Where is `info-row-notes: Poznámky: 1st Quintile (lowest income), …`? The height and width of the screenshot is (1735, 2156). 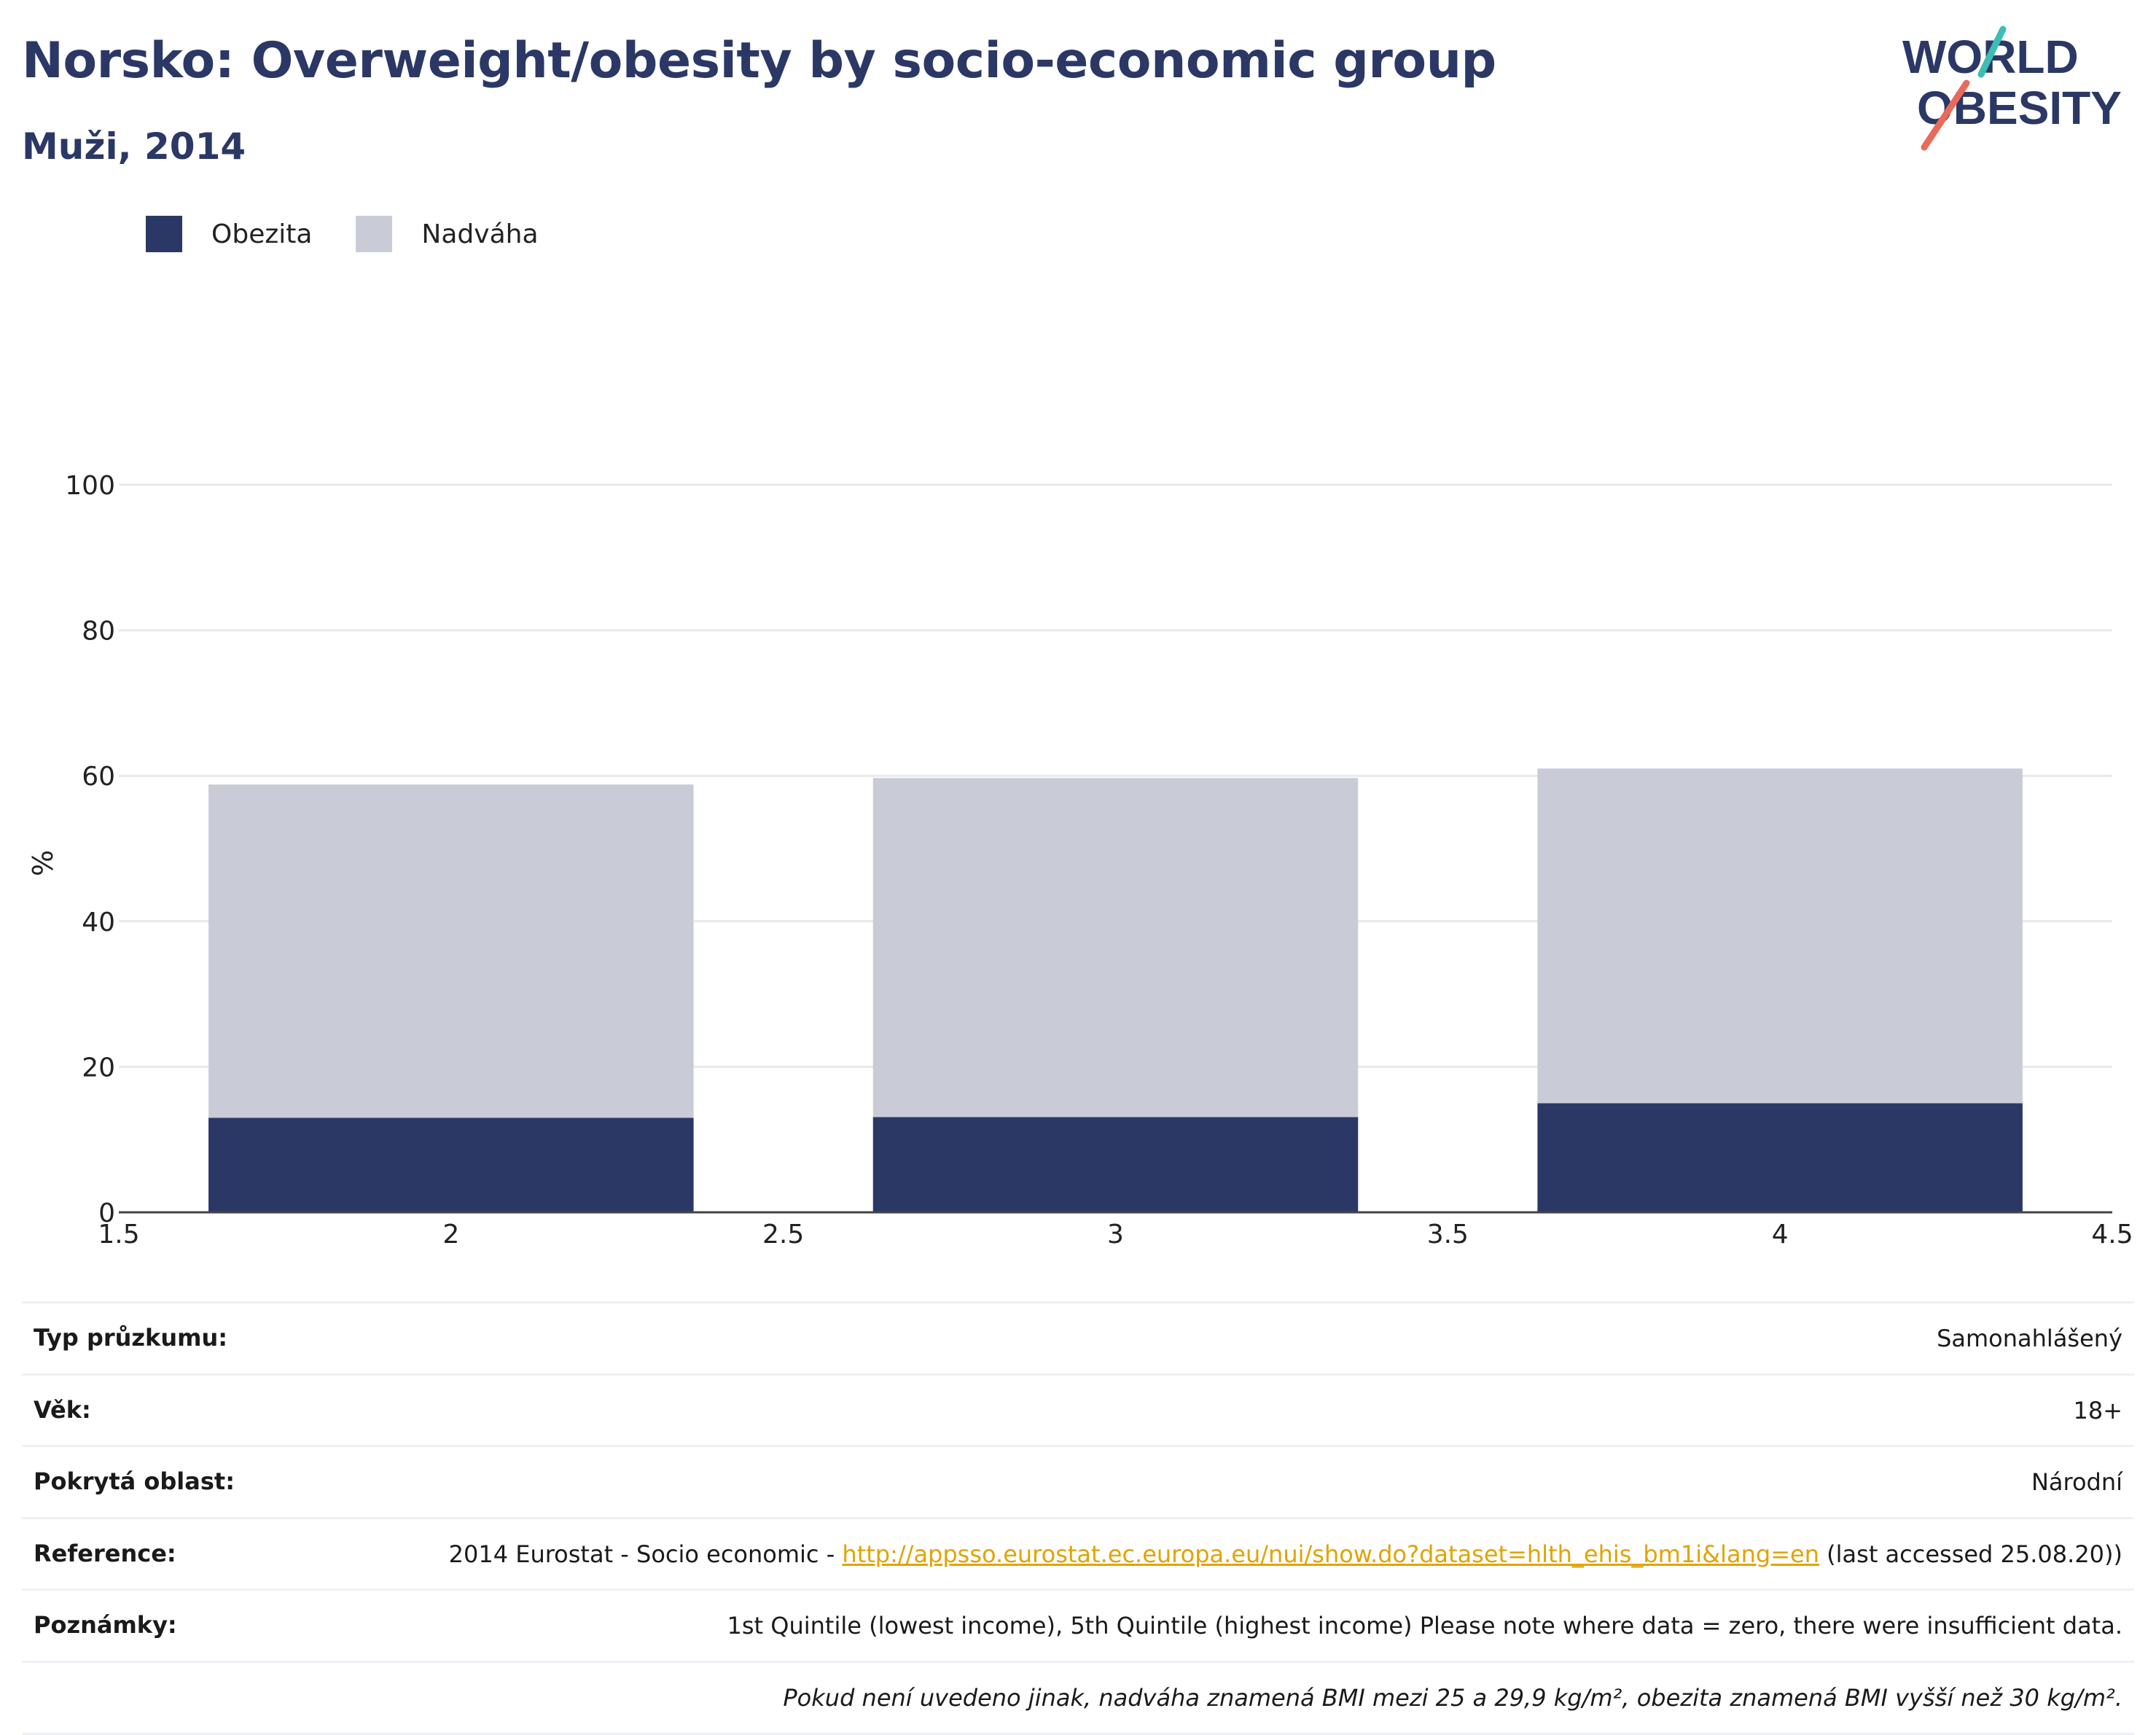
info-row-notes: Poznámky: 1st Quintile (lowest income), … is located at coordinates (1078, 1625).